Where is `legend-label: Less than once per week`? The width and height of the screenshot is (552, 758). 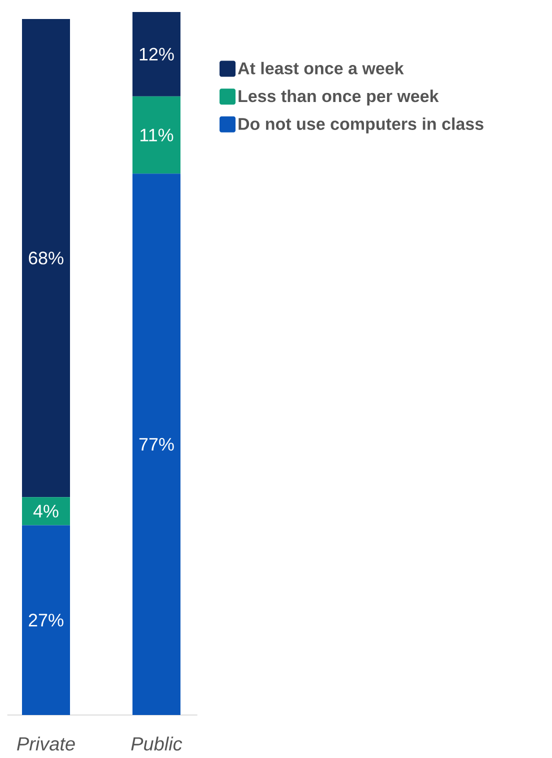
legend-label: Less than once per week is located at coordinates (338, 98).